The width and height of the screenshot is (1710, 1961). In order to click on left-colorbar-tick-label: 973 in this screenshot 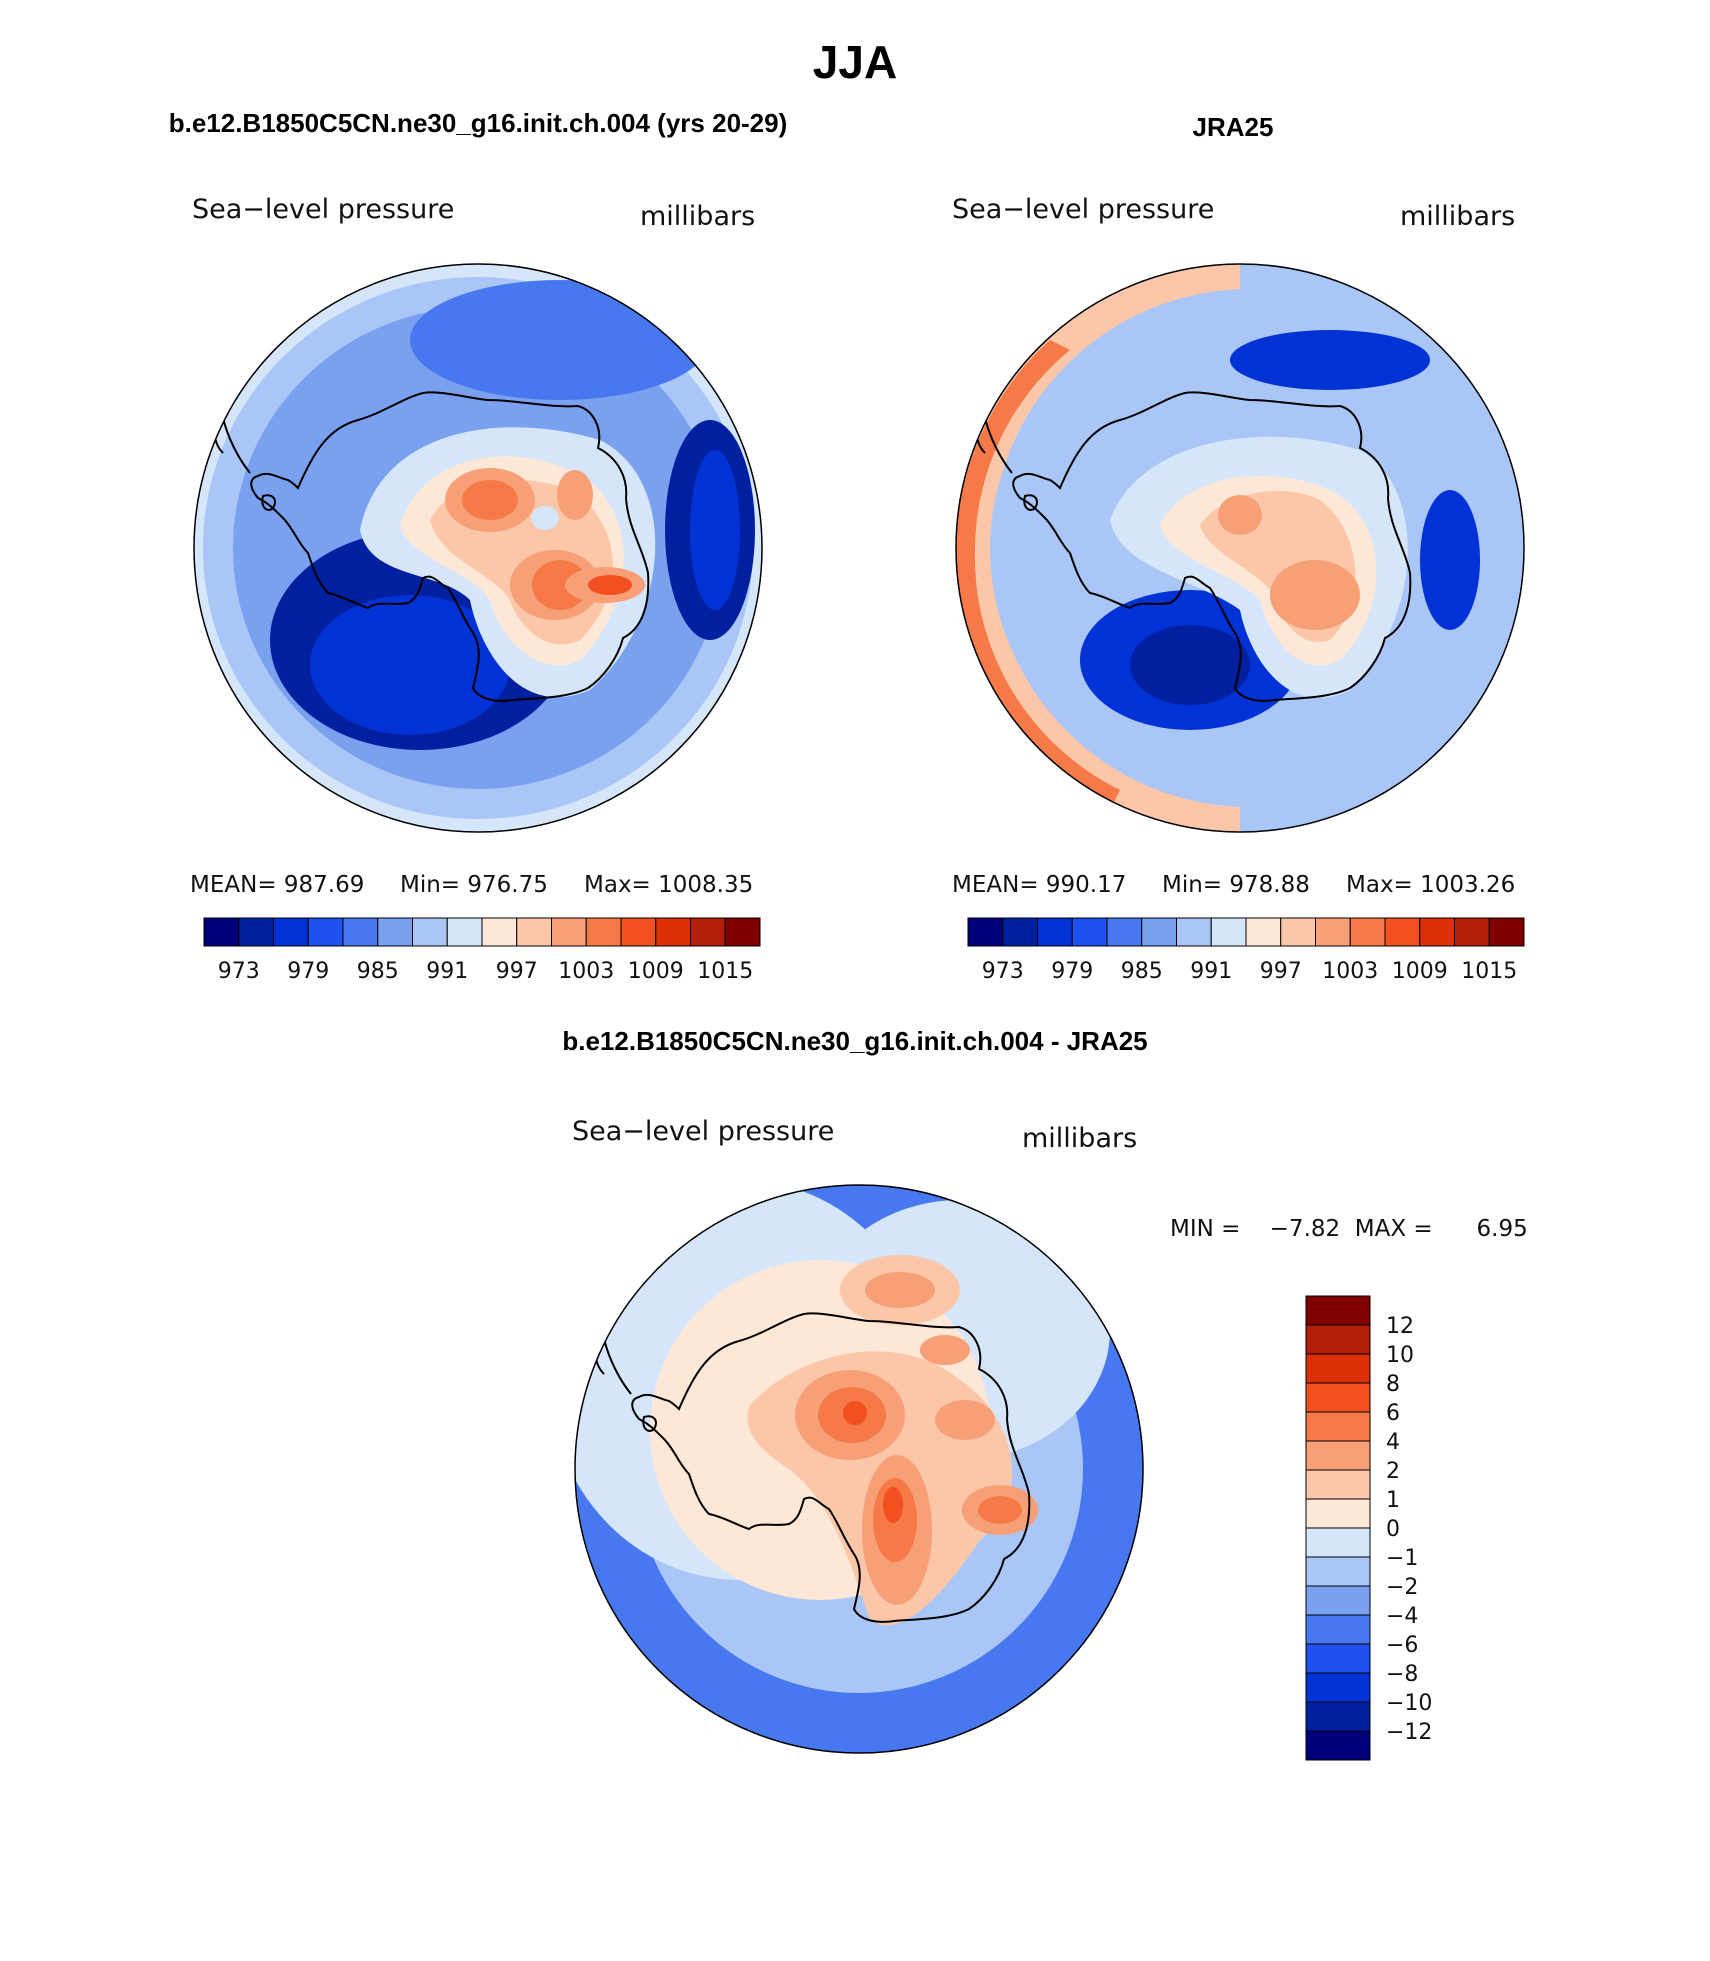, I will do `click(239, 971)`.